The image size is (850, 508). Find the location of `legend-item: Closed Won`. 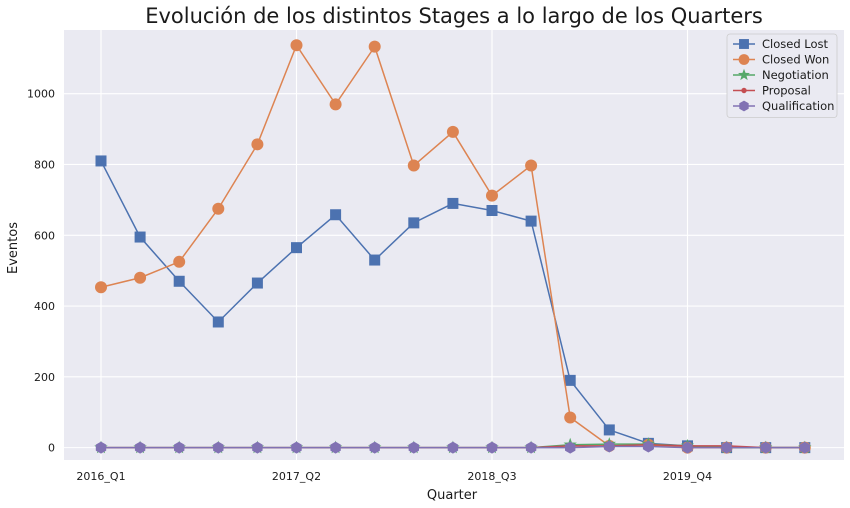

legend-item: Closed Won is located at coordinates (781, 60).